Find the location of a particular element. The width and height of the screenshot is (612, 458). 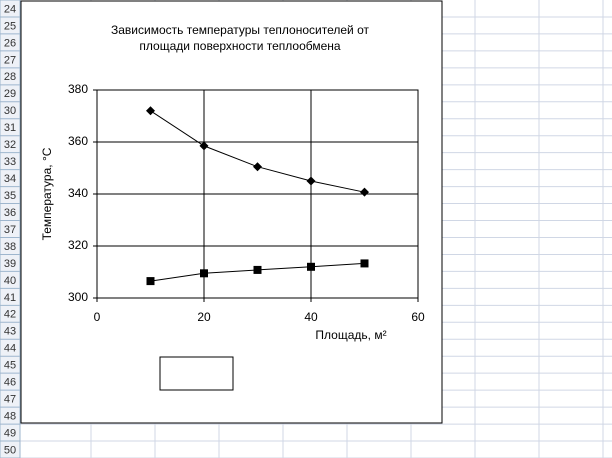

row-number: 28 is located at coordinates (10, 77).